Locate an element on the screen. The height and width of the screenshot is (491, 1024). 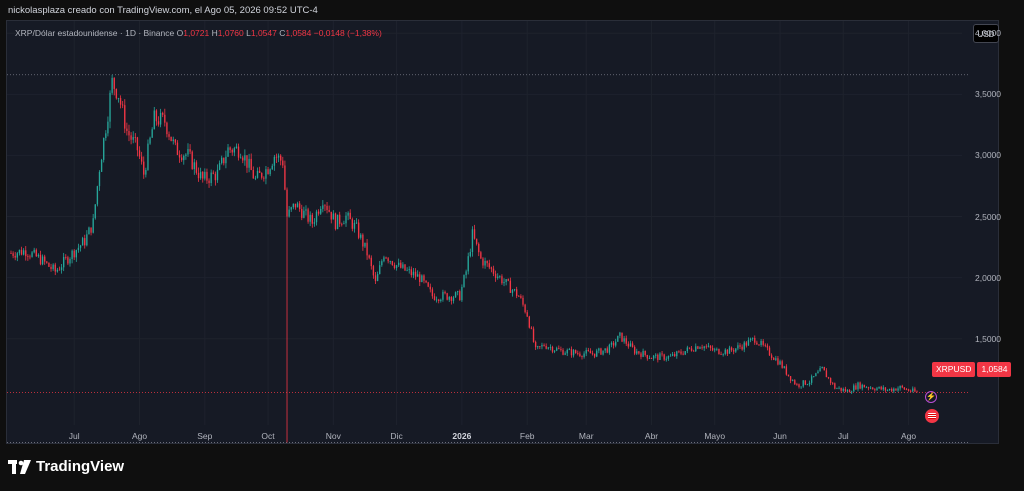
us-flag-icon is located at coordinates (932, 416).